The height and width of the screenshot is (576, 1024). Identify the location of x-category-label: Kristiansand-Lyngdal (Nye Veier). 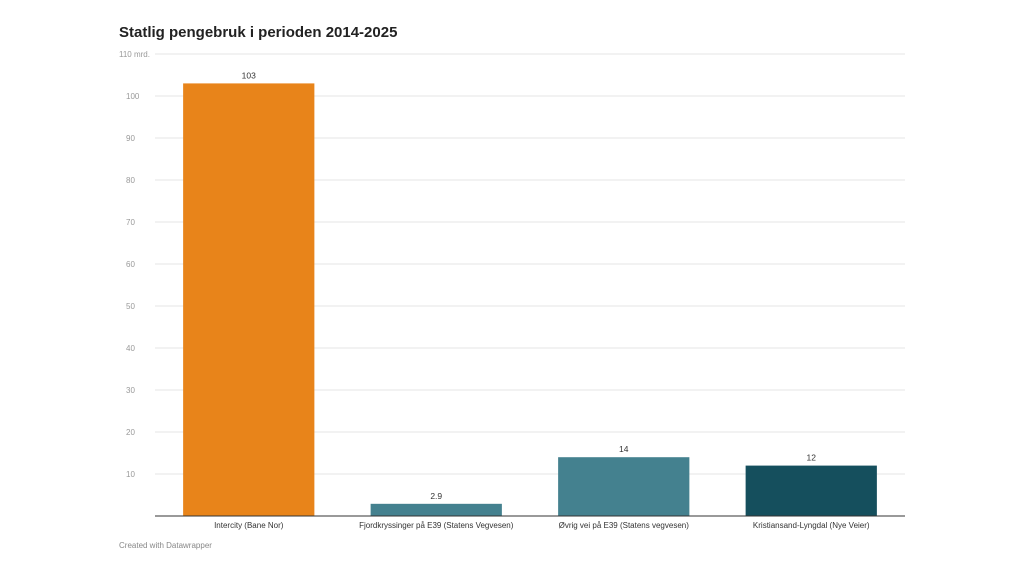
(811, 525).